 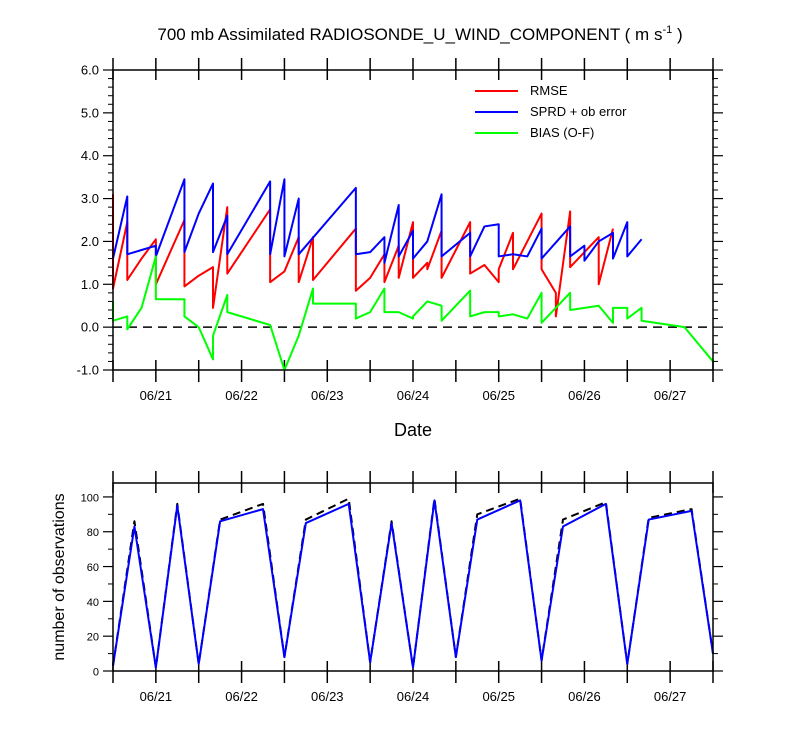 I want to click on top-y-tick-labels: -1.0 0.0 1.0 2.0 3.0 4.0 5.0 6.0, so click(x=88, y=220).